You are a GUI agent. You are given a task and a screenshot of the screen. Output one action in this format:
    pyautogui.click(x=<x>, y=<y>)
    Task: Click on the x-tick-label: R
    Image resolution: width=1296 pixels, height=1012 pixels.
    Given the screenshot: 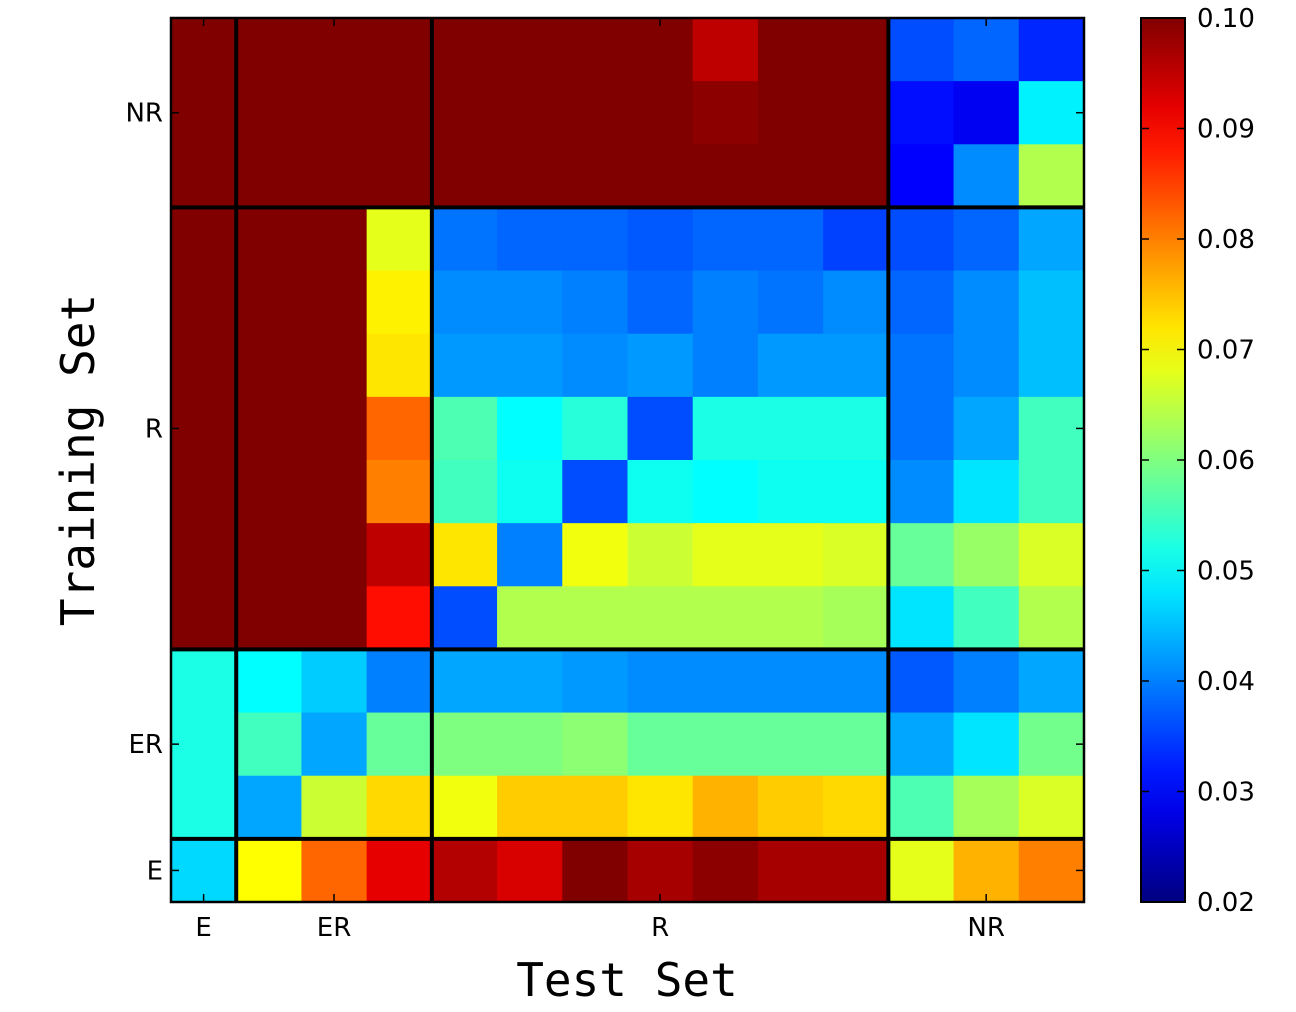 What is the action you would take?
    pyautogui.click(x=660, y=928)
    